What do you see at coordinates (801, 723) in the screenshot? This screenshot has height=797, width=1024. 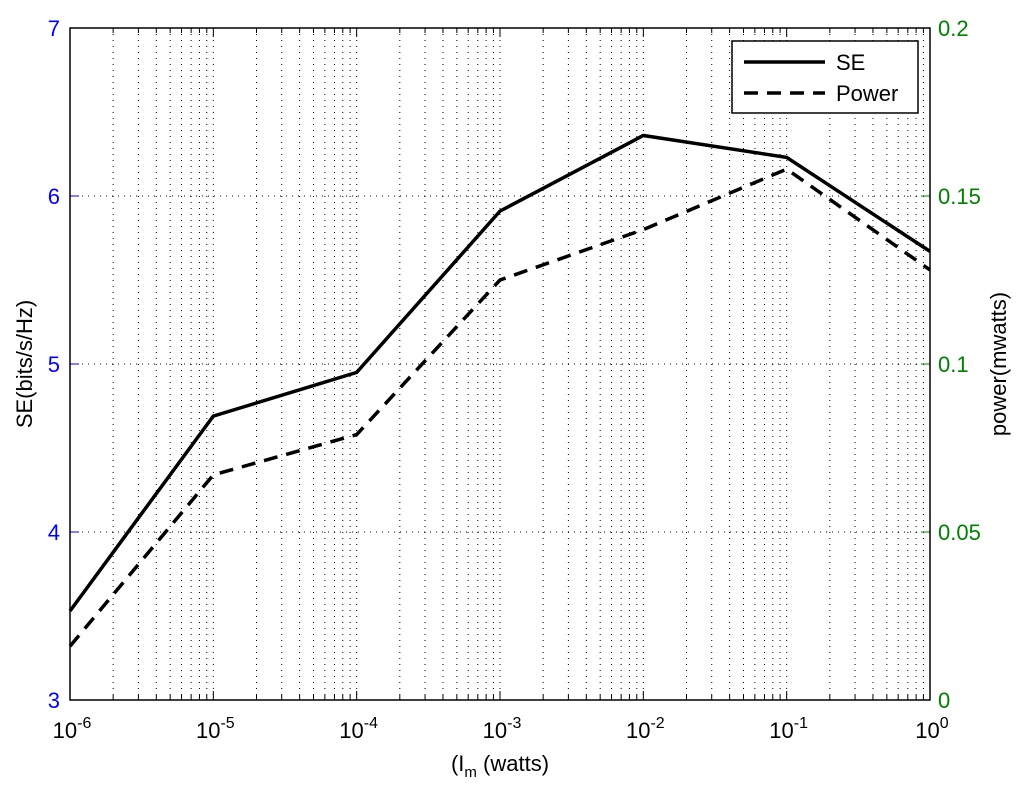 I see `x-tick-label-exponent: -1` at bounding box center [801, 723].